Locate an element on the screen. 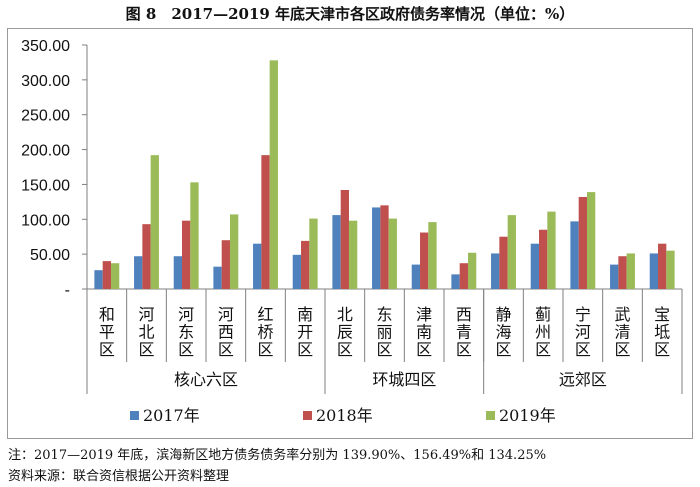  bar-2017年-北辰区 is located at coordinates (336, 252).